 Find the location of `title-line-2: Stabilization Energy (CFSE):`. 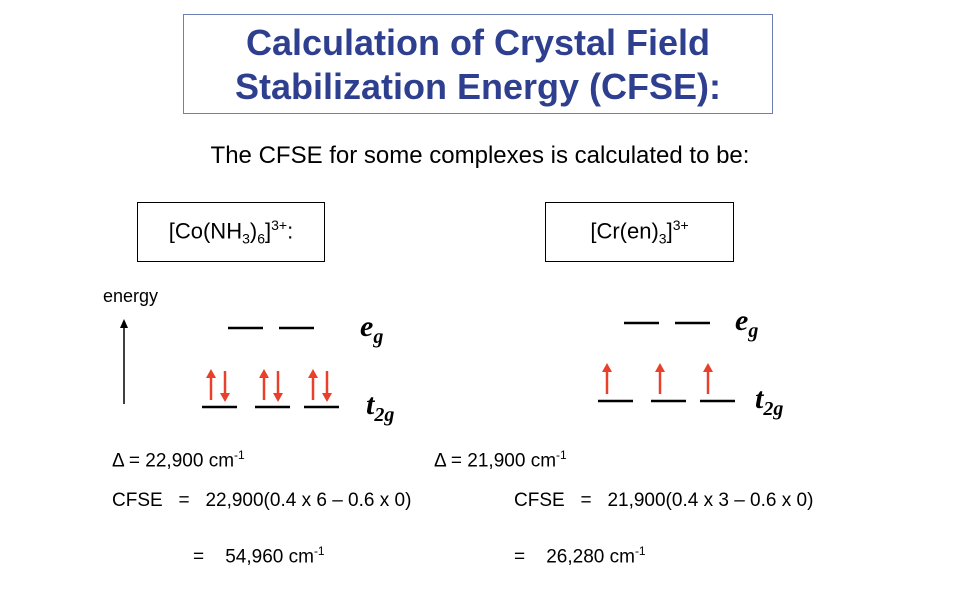

title-line-2: Stabilization Energy (CFSE): is located at coordinates (478, 86).